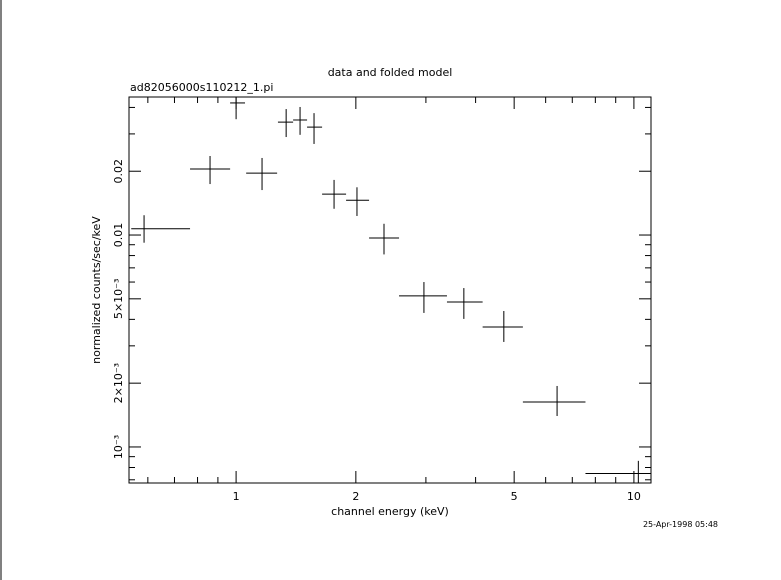  What do you see at coordinates (118, 383) in the screenshot?
I see `y-tick-label: 2×10⁻³` at bounding box center [118, 383].